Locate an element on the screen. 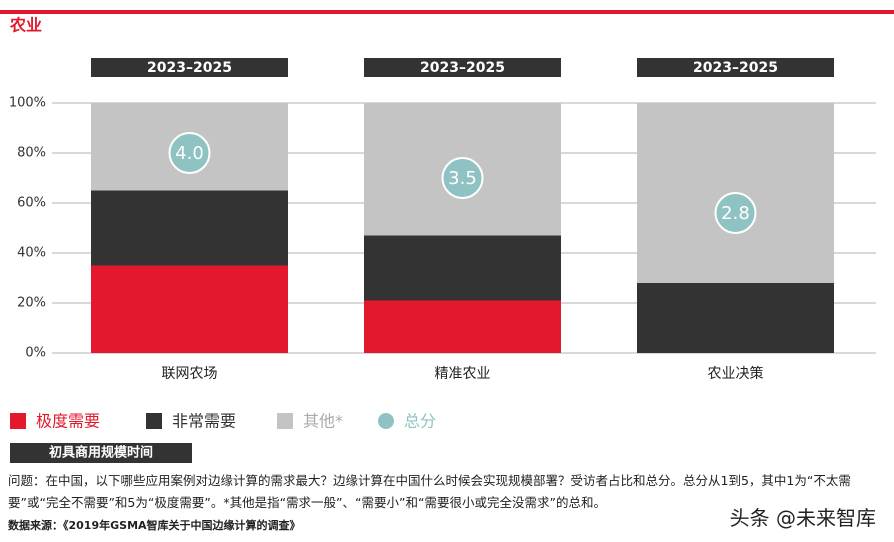 The height and width of the screenshot is (542, 894). y-tick-label: 0% is located at coordinates (35, 353).